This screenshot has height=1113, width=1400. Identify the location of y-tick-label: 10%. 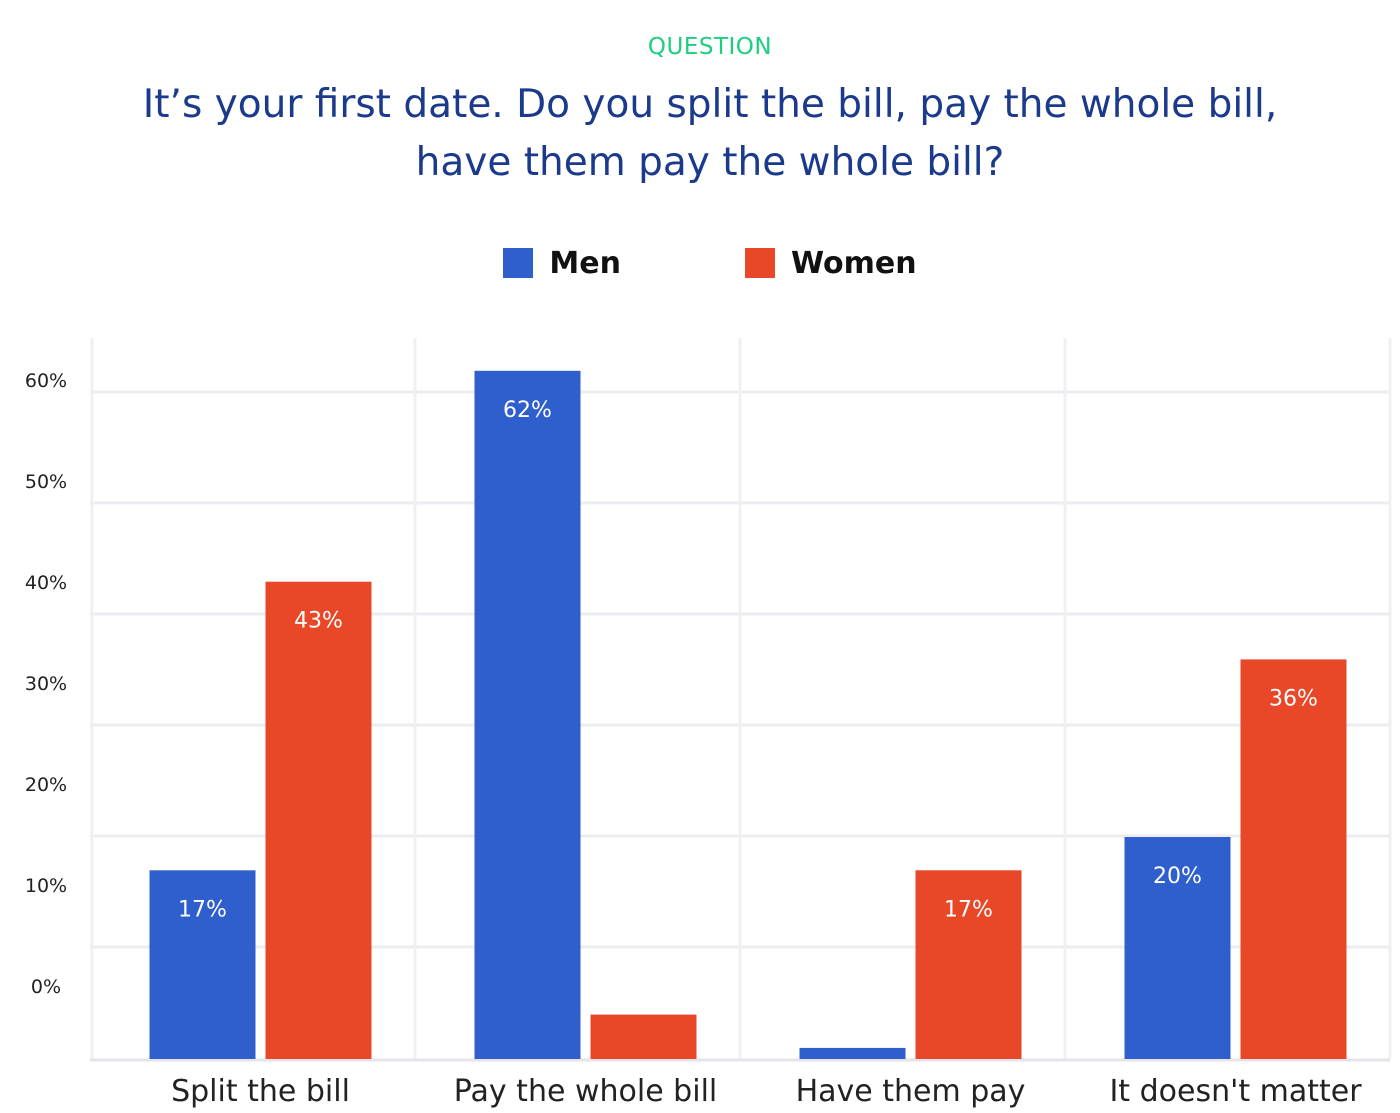
(46, 886).